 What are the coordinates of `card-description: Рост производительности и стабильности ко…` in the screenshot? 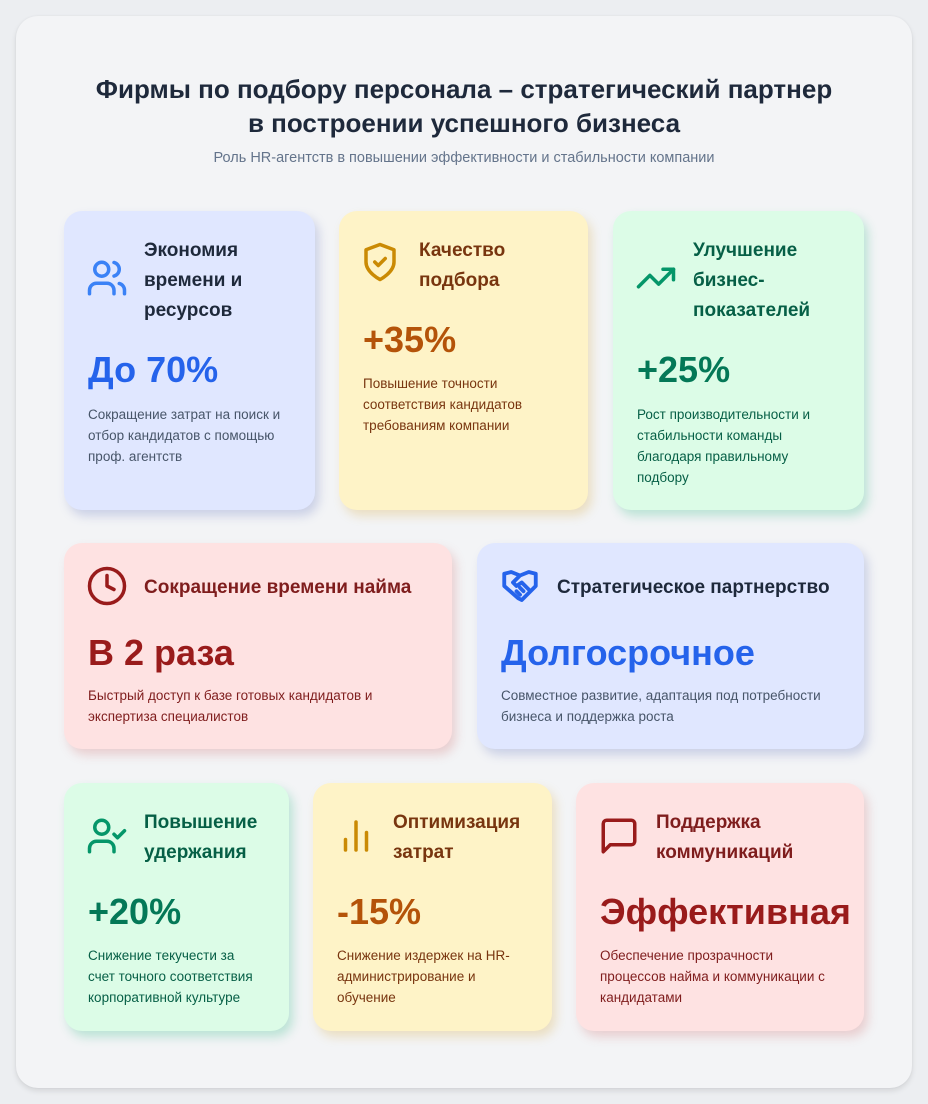 It's located at (724, 446).